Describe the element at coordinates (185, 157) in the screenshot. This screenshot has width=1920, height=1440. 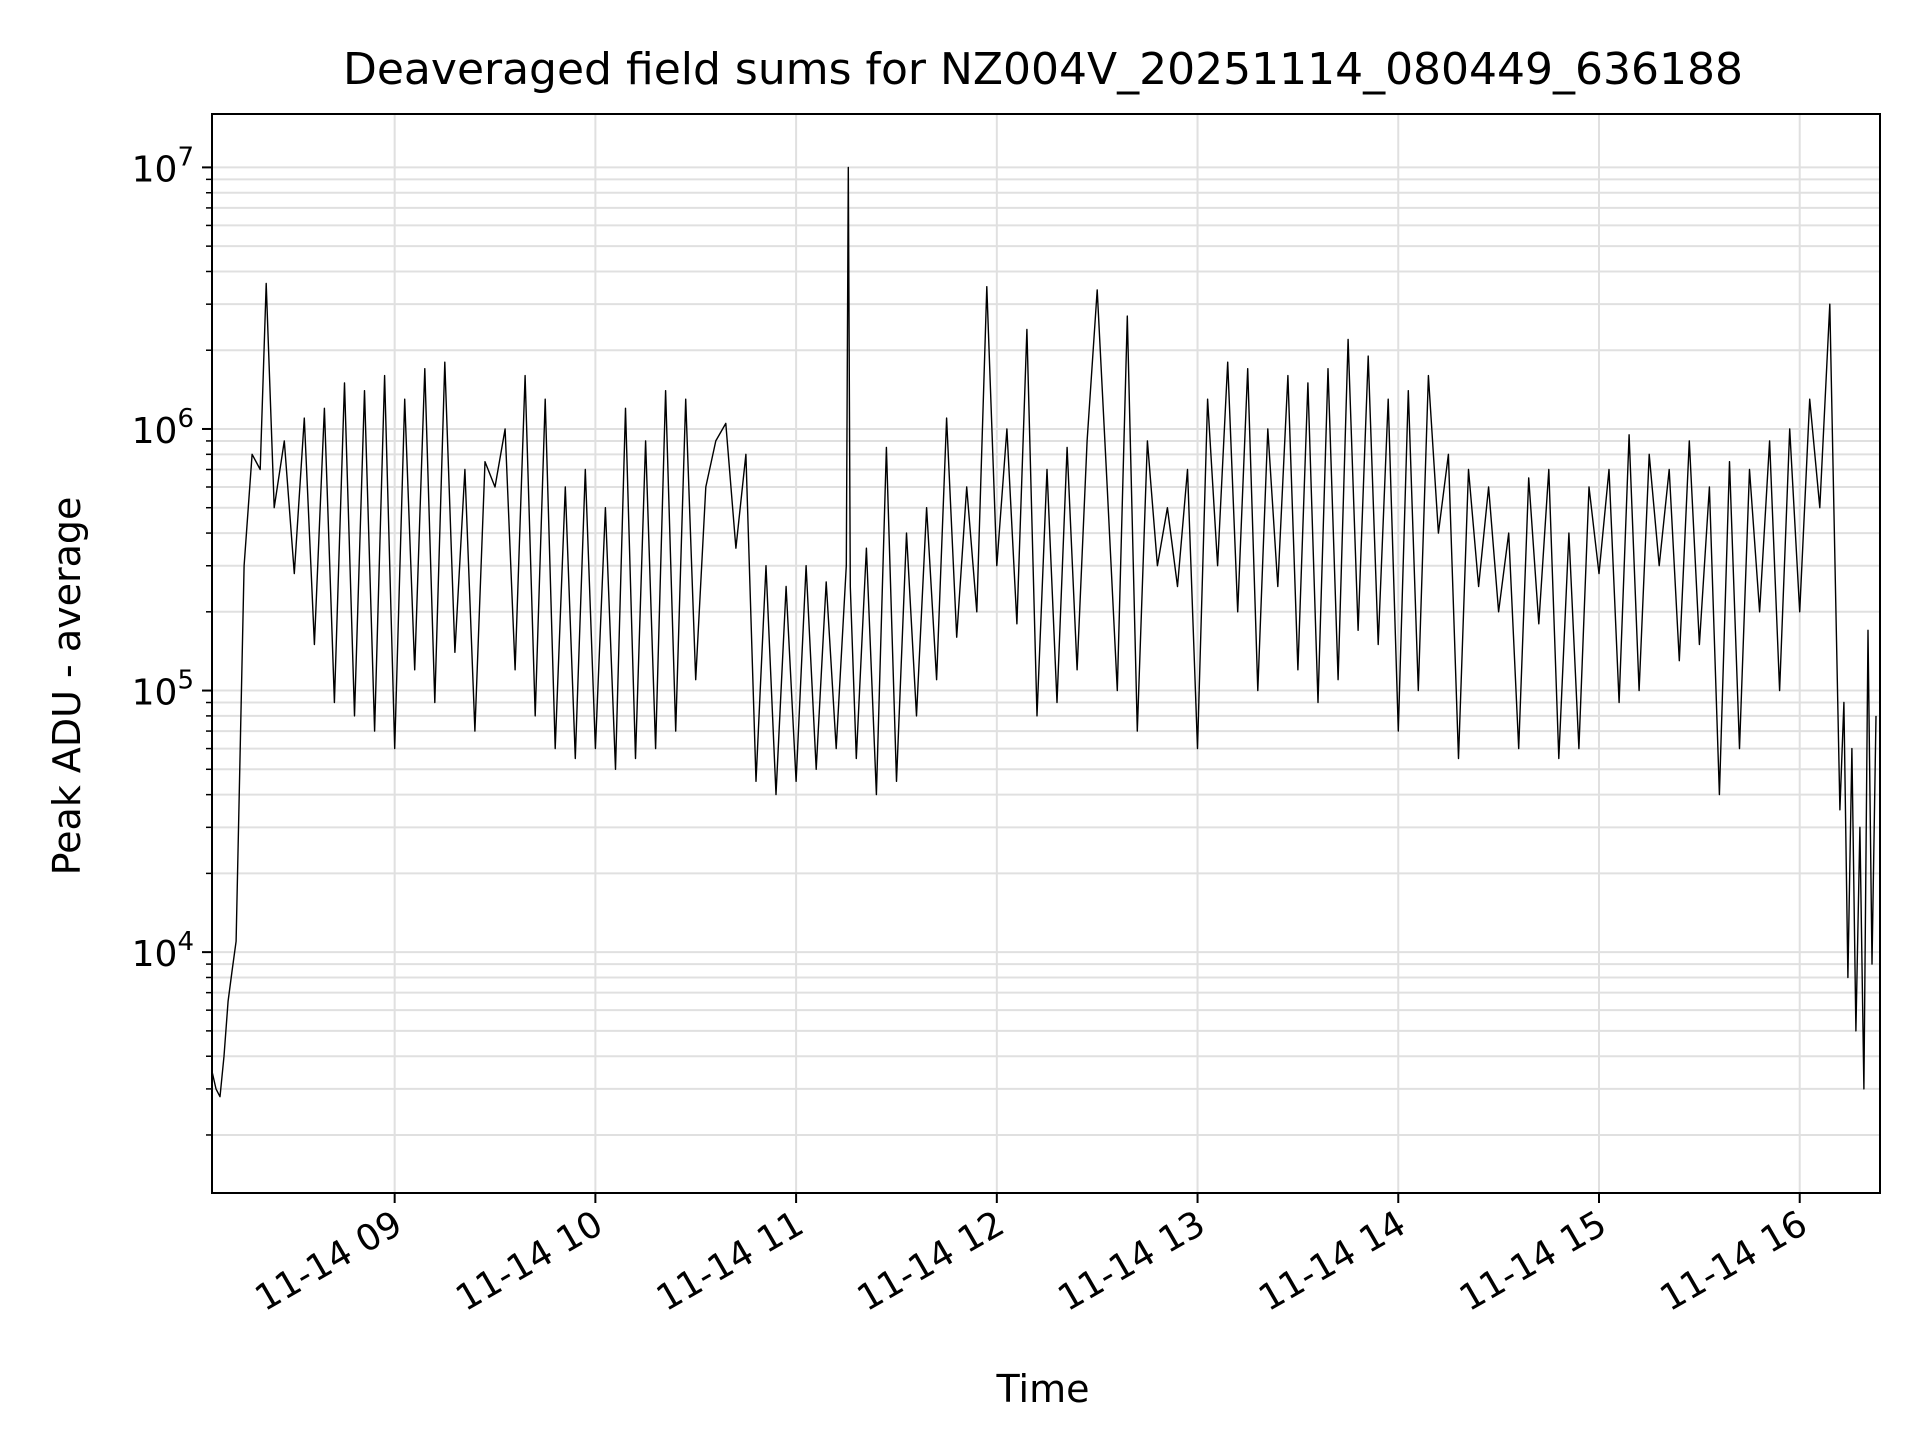
I see `y-tick-label-exponent: 7` at that location.